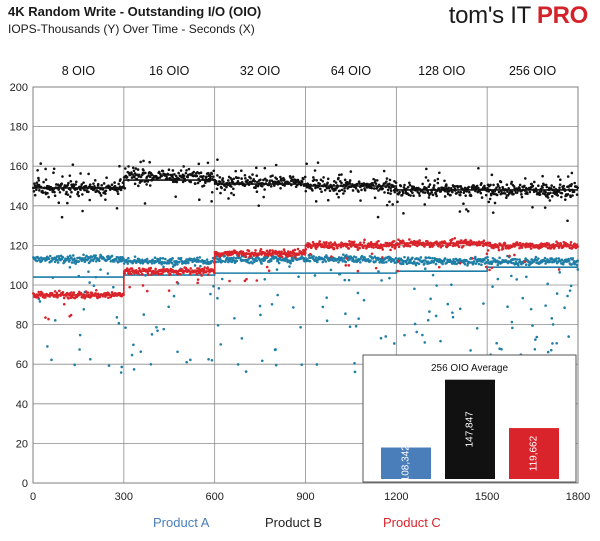  Describe the element at coordinates (19, 246) in the screenshot. I see `y-tick-label: 120` at that location.